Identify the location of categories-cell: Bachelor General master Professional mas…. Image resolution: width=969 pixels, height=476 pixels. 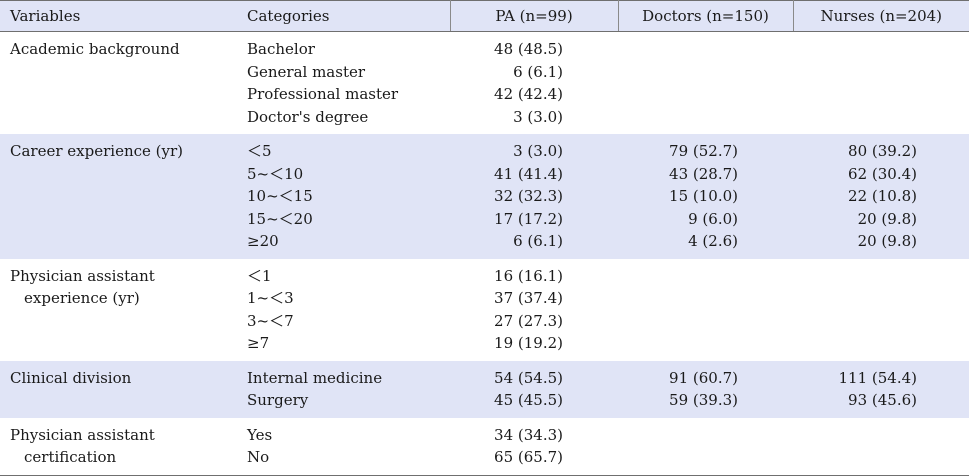
(343, 83).